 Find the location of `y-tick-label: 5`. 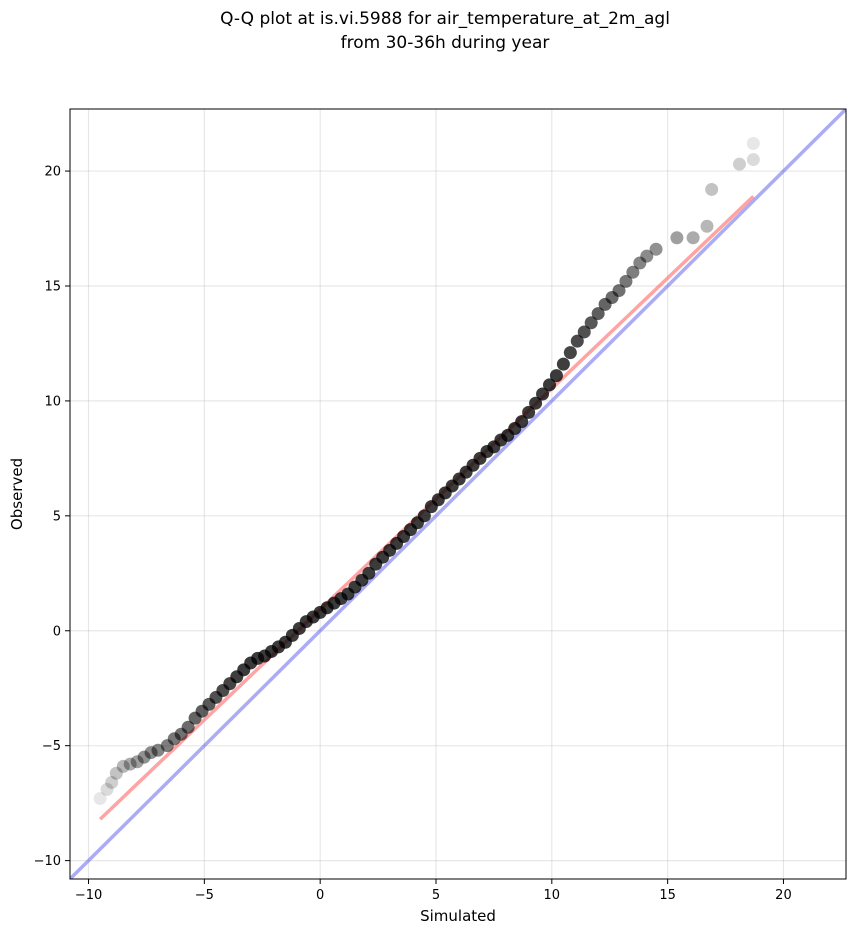

y-tick-label: 5 is located at coordinates (57, 516).